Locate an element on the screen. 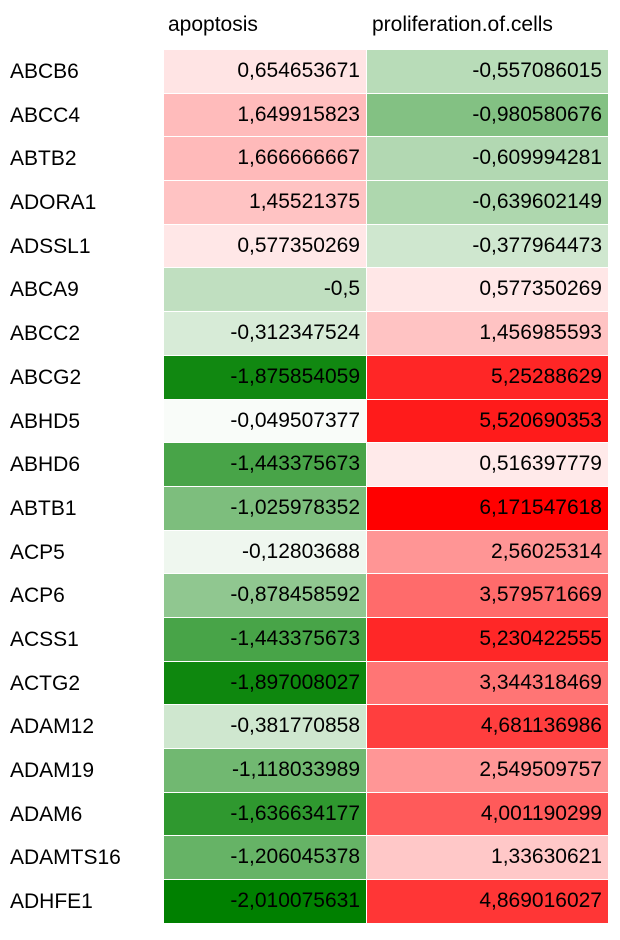 Image resolution: width=620 pixels, height=940 pixels. cell-apoptosis: 0,654653671 is located at coordinates (265, 71).